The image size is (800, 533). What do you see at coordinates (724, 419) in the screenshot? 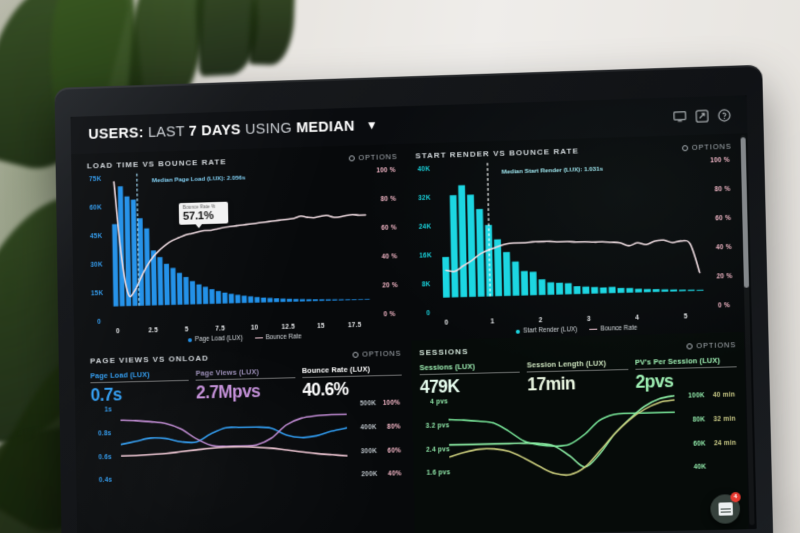
I see `y3-tick: 32 min` at bounding box center [724, 419].